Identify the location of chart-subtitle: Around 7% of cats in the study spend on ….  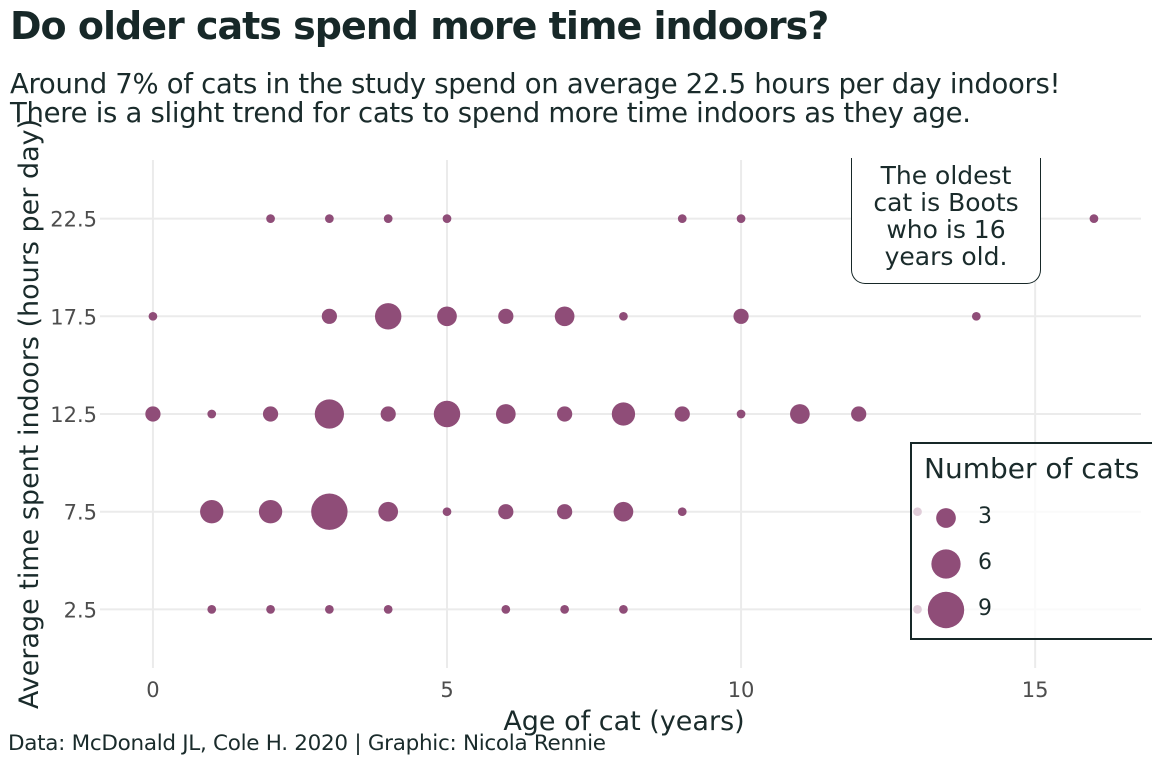
(535, 98).